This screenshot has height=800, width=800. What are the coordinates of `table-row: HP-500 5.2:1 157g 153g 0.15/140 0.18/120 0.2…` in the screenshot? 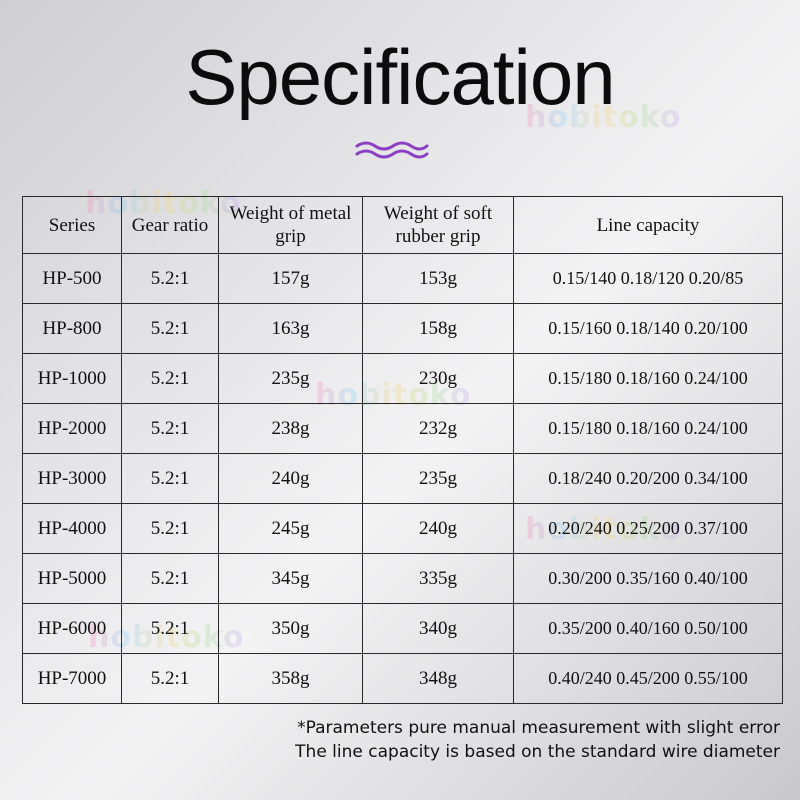 It's located at (402, 278).